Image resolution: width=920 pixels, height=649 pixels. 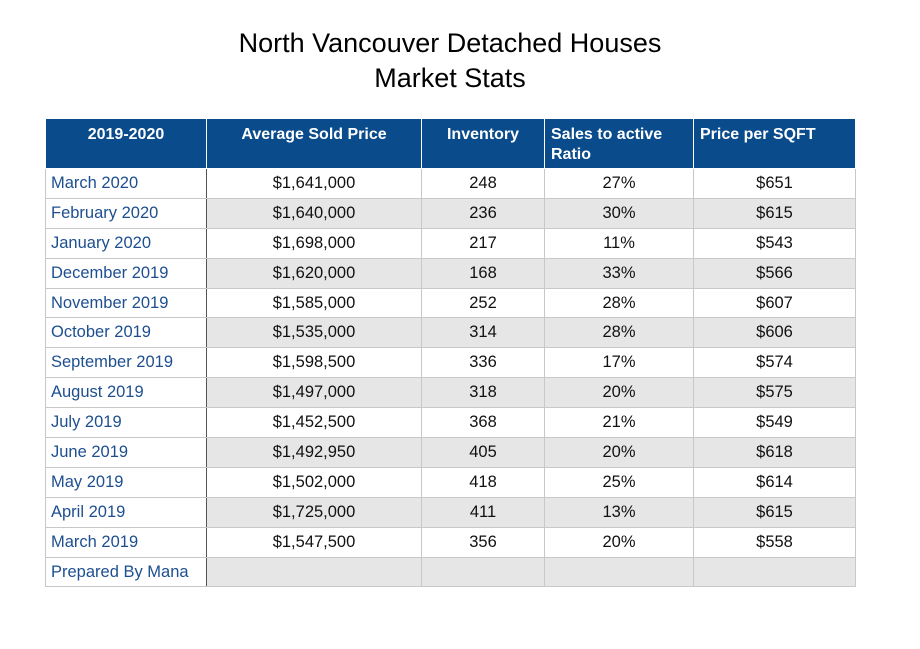 I want to click on table-row: September 2019 $1,598,500 336 17% $574, so click(x=450, y=363).